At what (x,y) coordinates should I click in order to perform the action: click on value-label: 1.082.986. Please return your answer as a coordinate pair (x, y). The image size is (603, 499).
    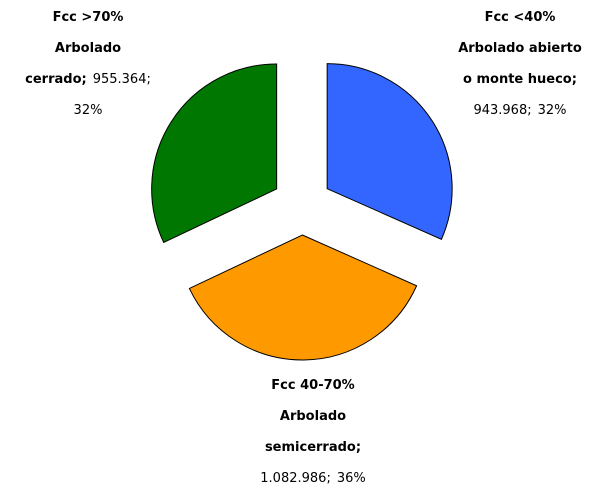
    Looking at the image, I should click on (293, 478).